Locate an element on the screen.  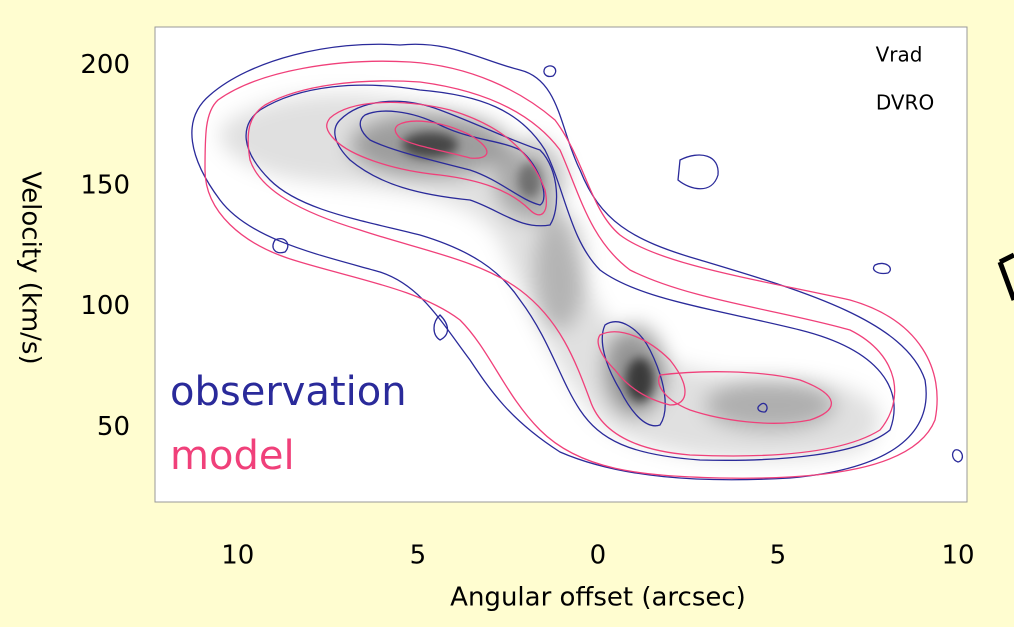
x-axis-label: Angular offset (arcsec) is located at coordinates (598, 598).